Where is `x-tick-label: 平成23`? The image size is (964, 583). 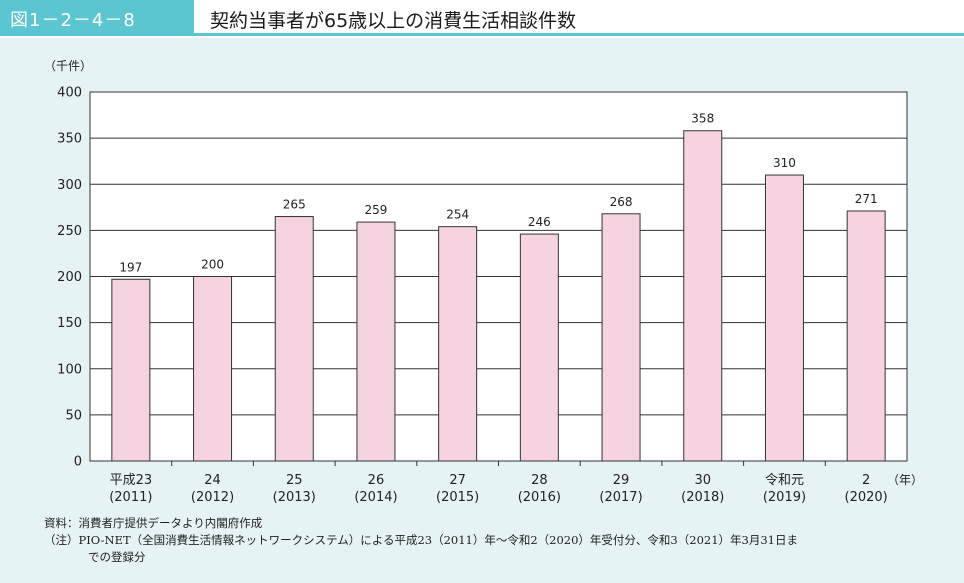 x-tick-label: 平成23 is located at coordinates (131, 480).